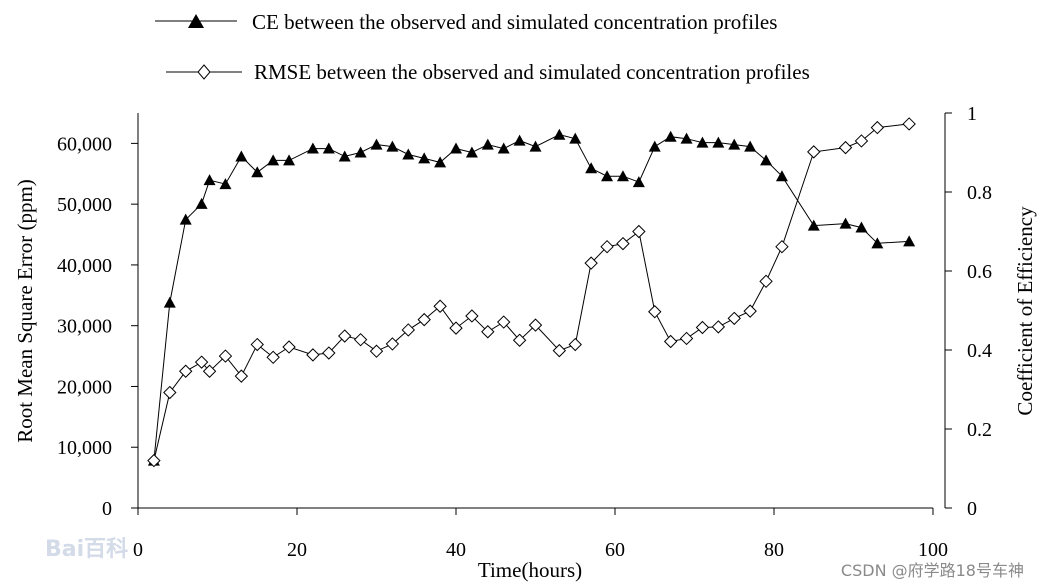 The height and width of the screenshot is (587, 1040). I want to click on x-tick-label: 20, so click(297, 550).